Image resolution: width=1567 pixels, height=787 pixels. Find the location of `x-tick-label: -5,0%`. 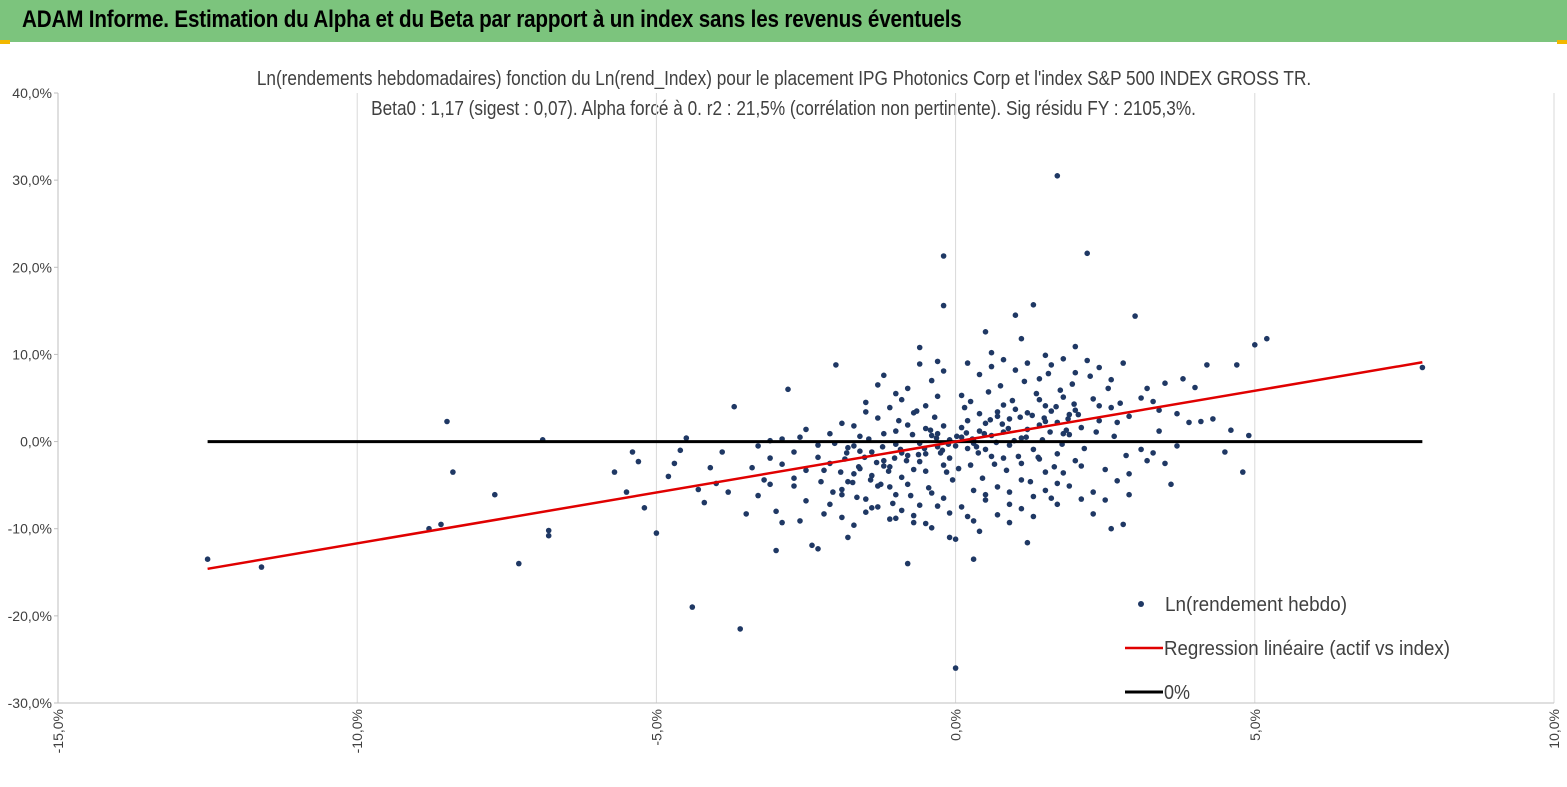

x-tick-label: -5,0% is located at coordinates (656, 727).